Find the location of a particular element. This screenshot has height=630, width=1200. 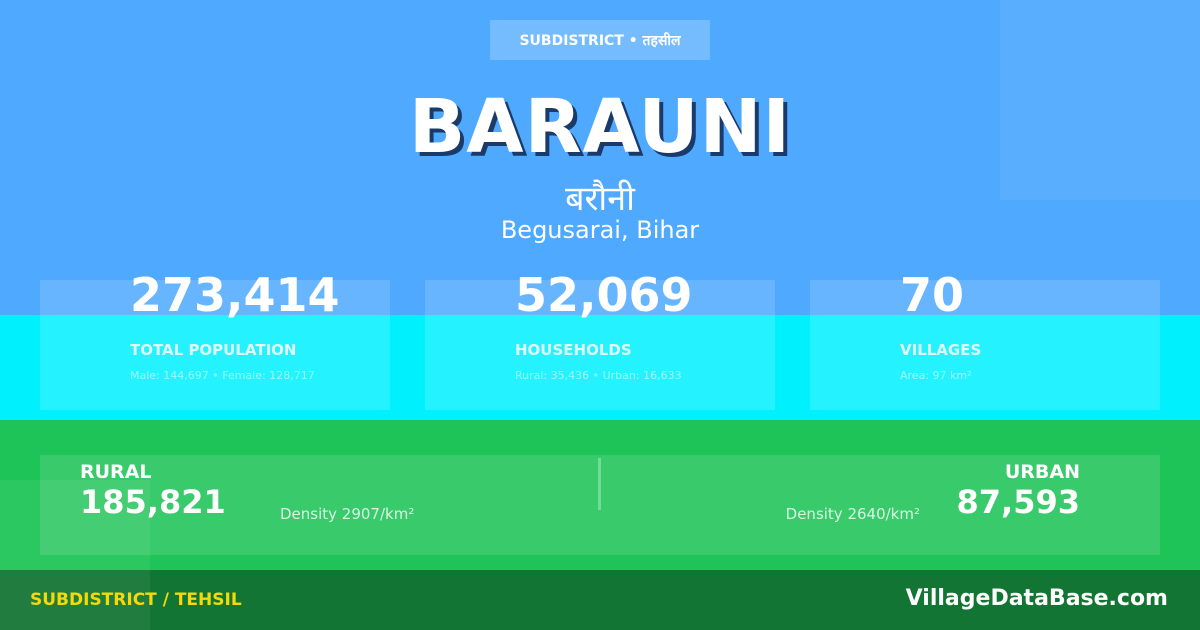

footer-type: SUBDISTRICT / TEHSIL is located at coordinates (136, 600).